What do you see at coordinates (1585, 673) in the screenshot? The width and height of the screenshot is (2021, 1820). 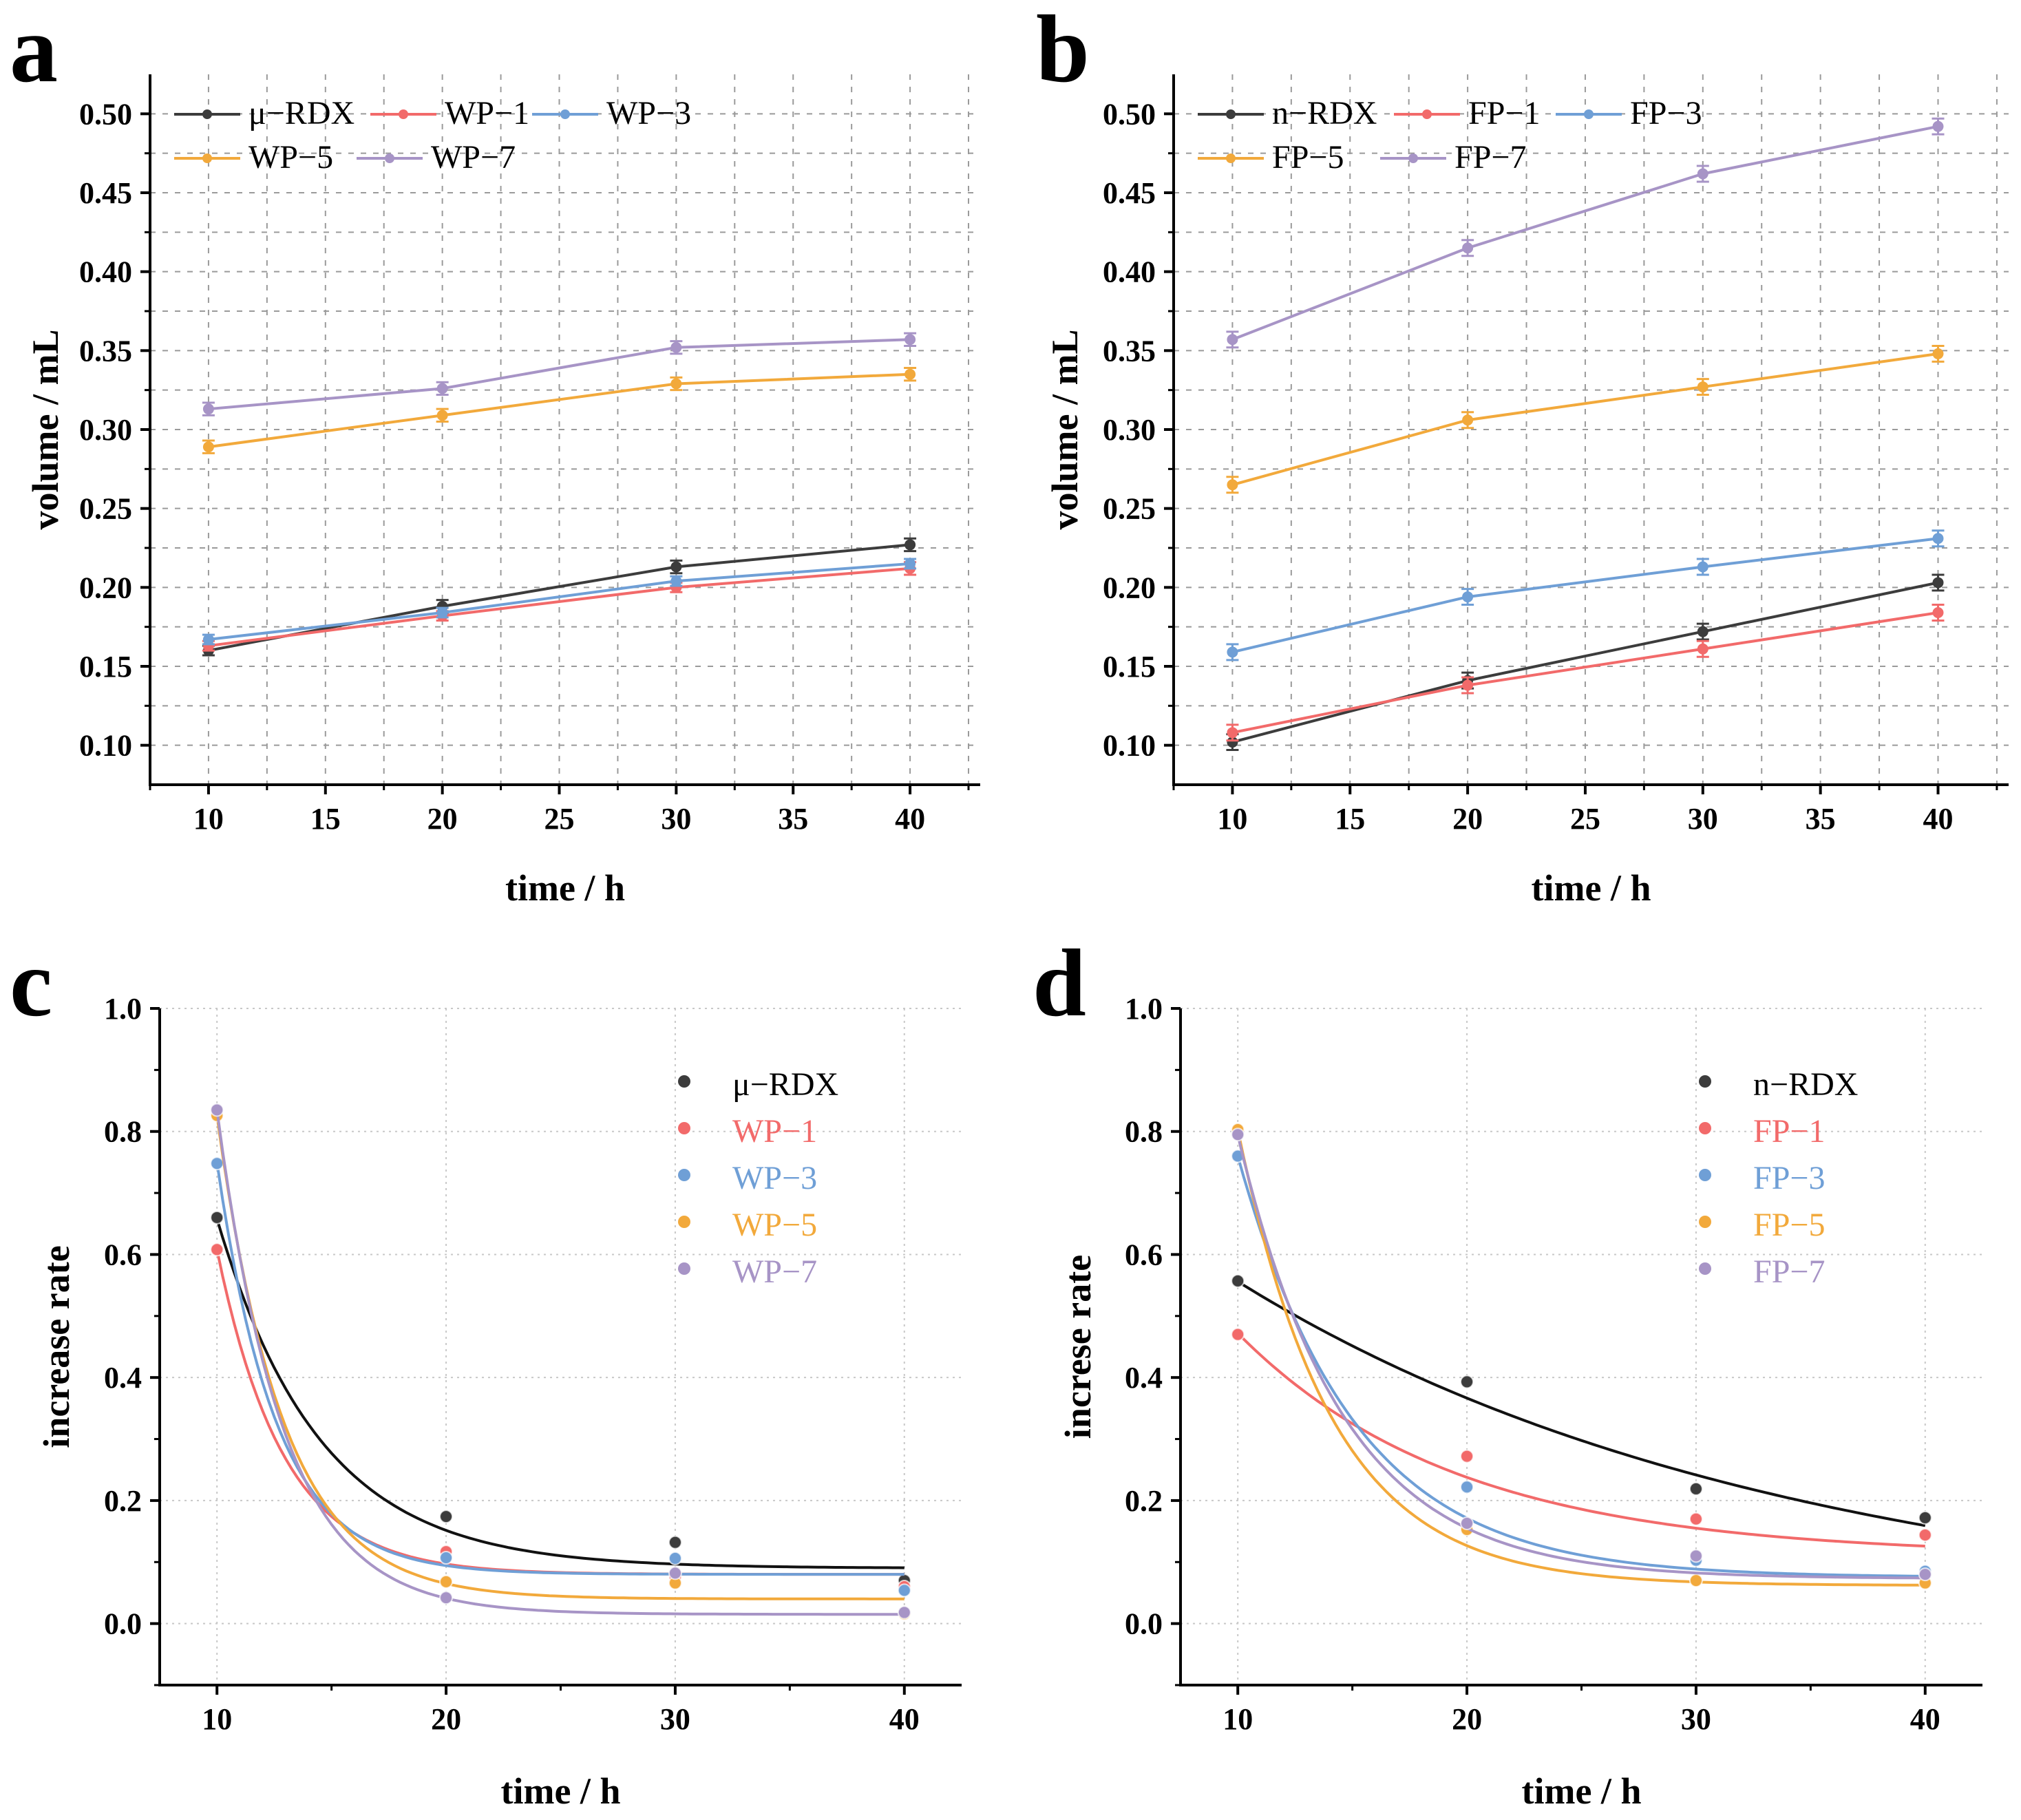 I see `series-FP−1` at bounding box center [1585, 673].